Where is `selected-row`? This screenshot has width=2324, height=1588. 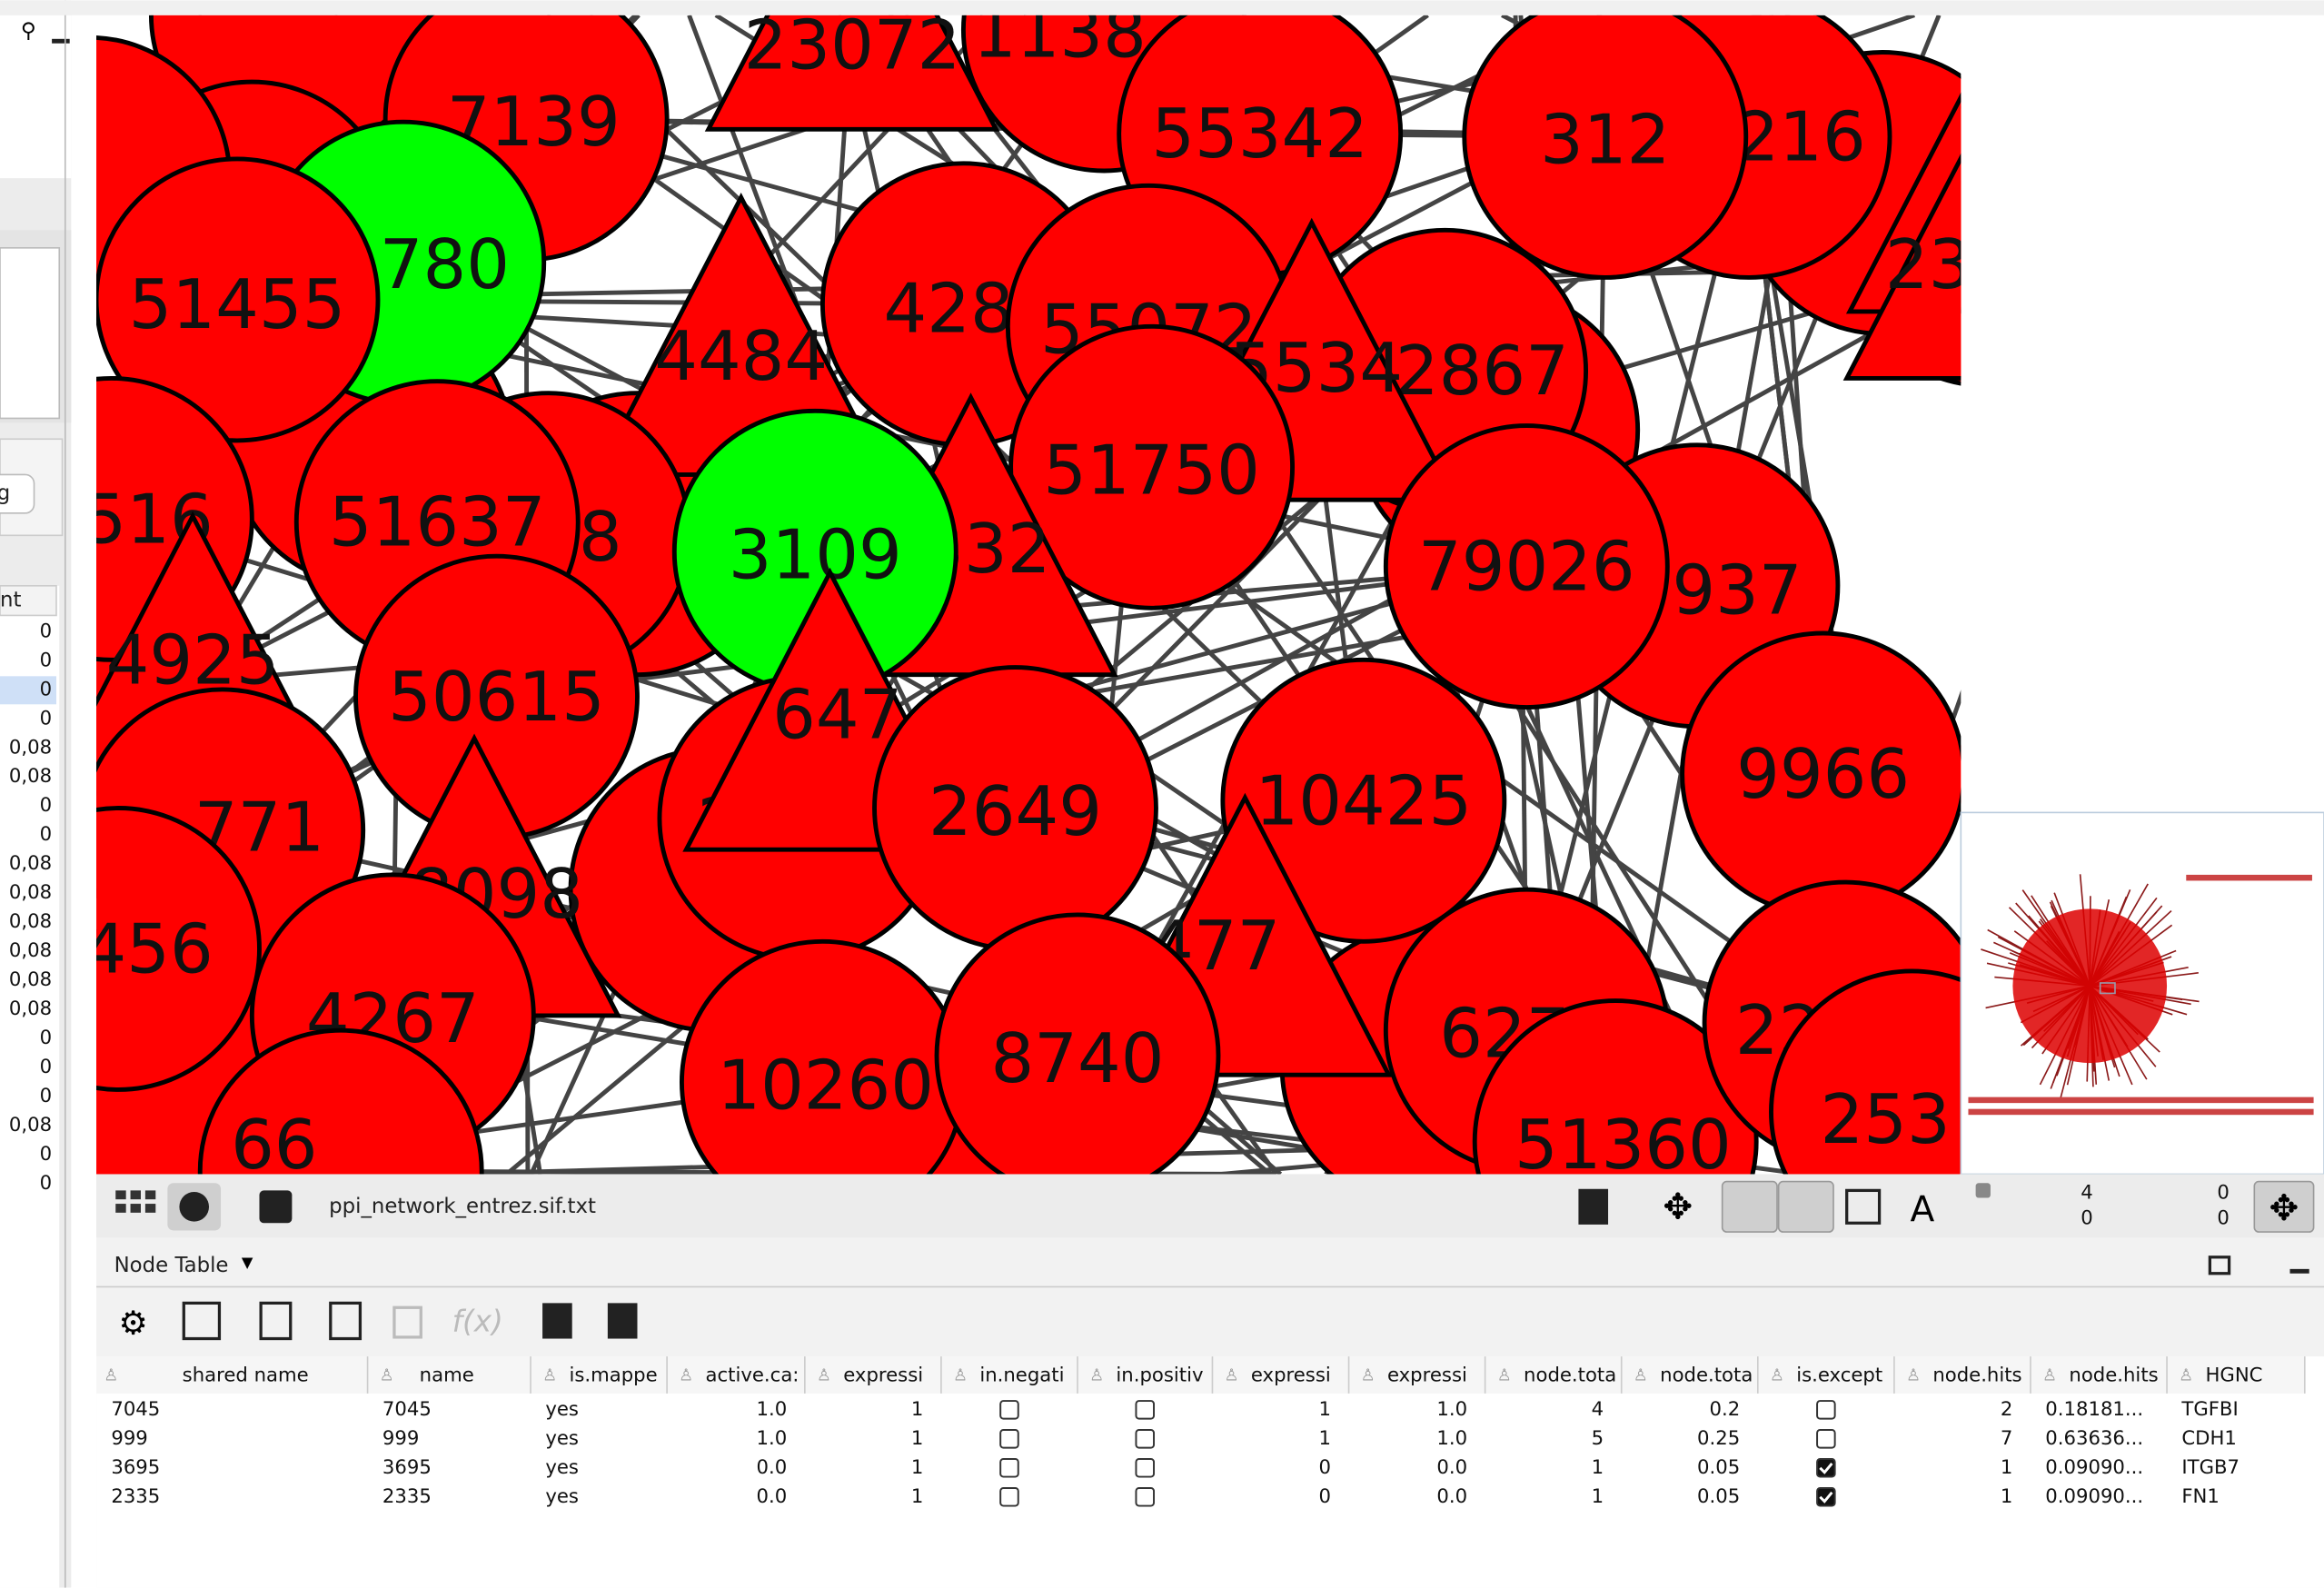 selected-row is located at coordinates (28, 690).